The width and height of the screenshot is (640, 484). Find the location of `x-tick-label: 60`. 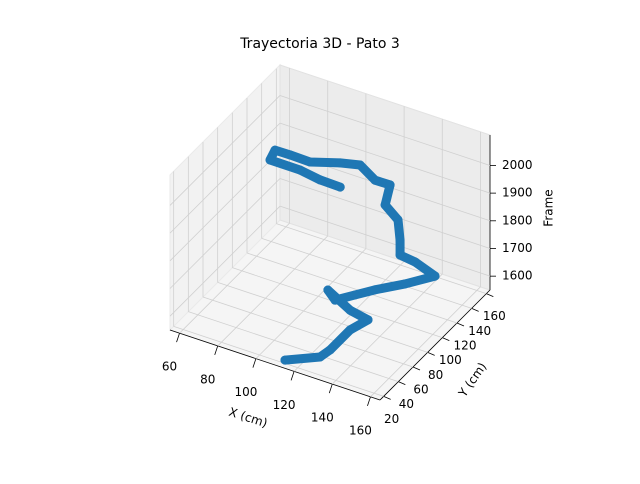

x-tick-label: 60 is located at coordinates (169, 367).